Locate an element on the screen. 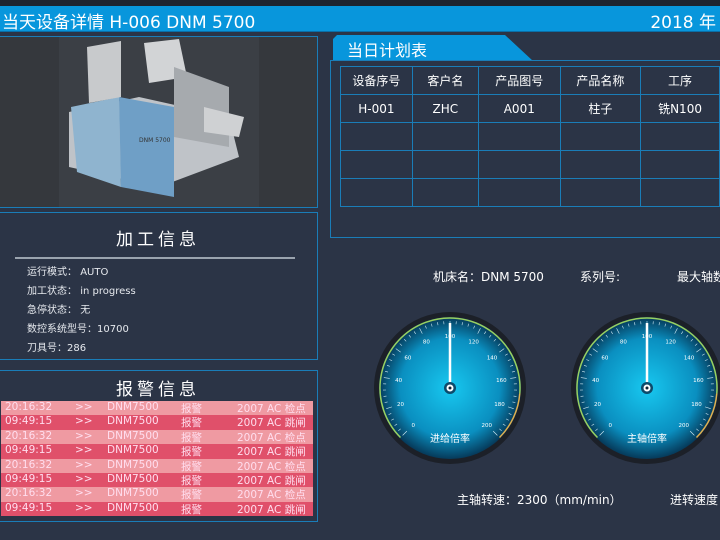 The height and width of the screenshot is (540, 720). table-row is located at coordinates (530, 136).